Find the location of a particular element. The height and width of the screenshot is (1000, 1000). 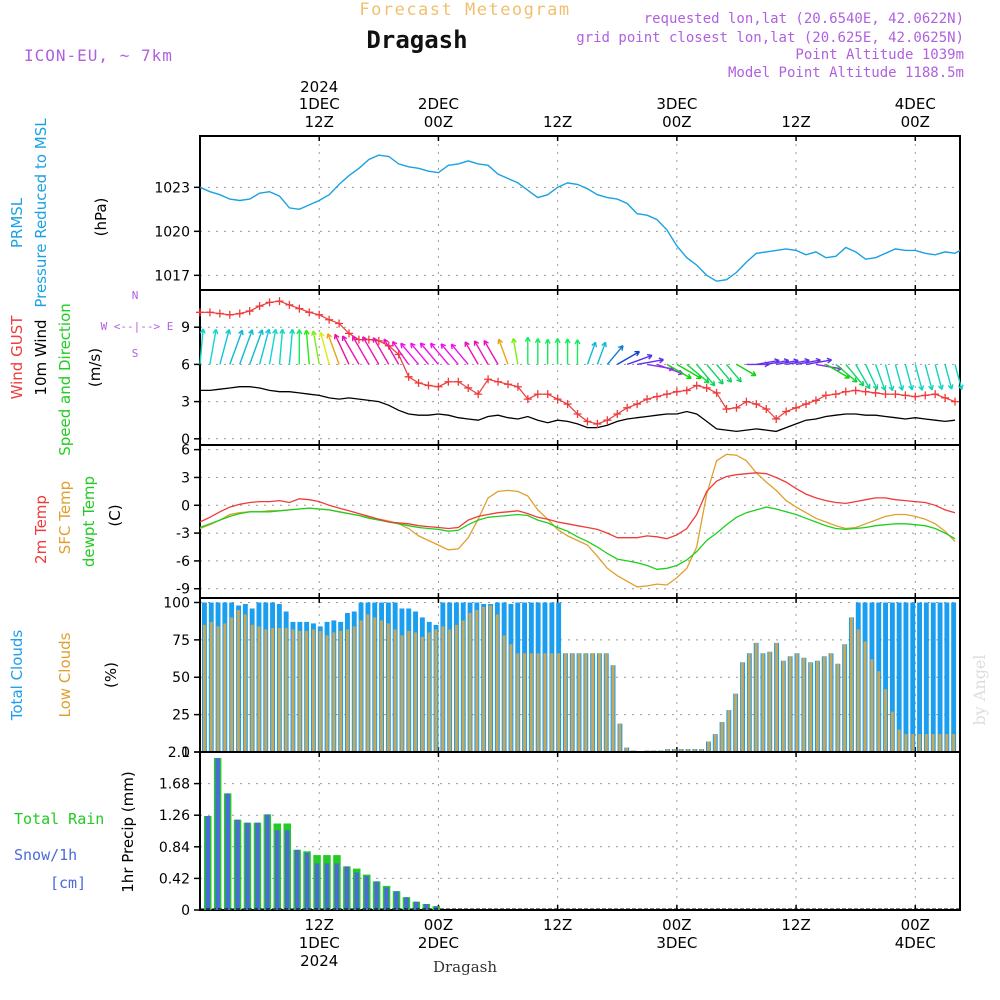

temp-unit: (C) is located at coordinates (115, 515).